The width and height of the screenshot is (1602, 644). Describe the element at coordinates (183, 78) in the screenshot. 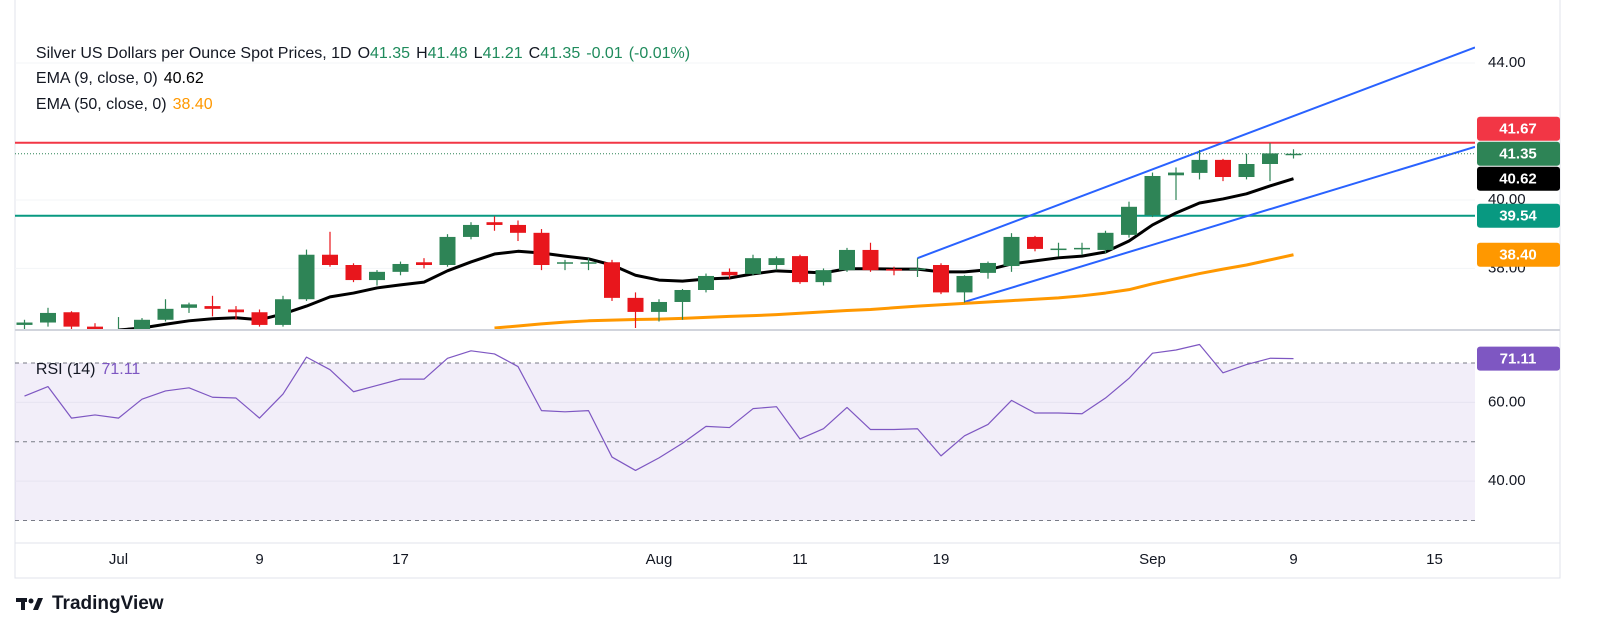

I see `legend-value: 40.62` at that location.